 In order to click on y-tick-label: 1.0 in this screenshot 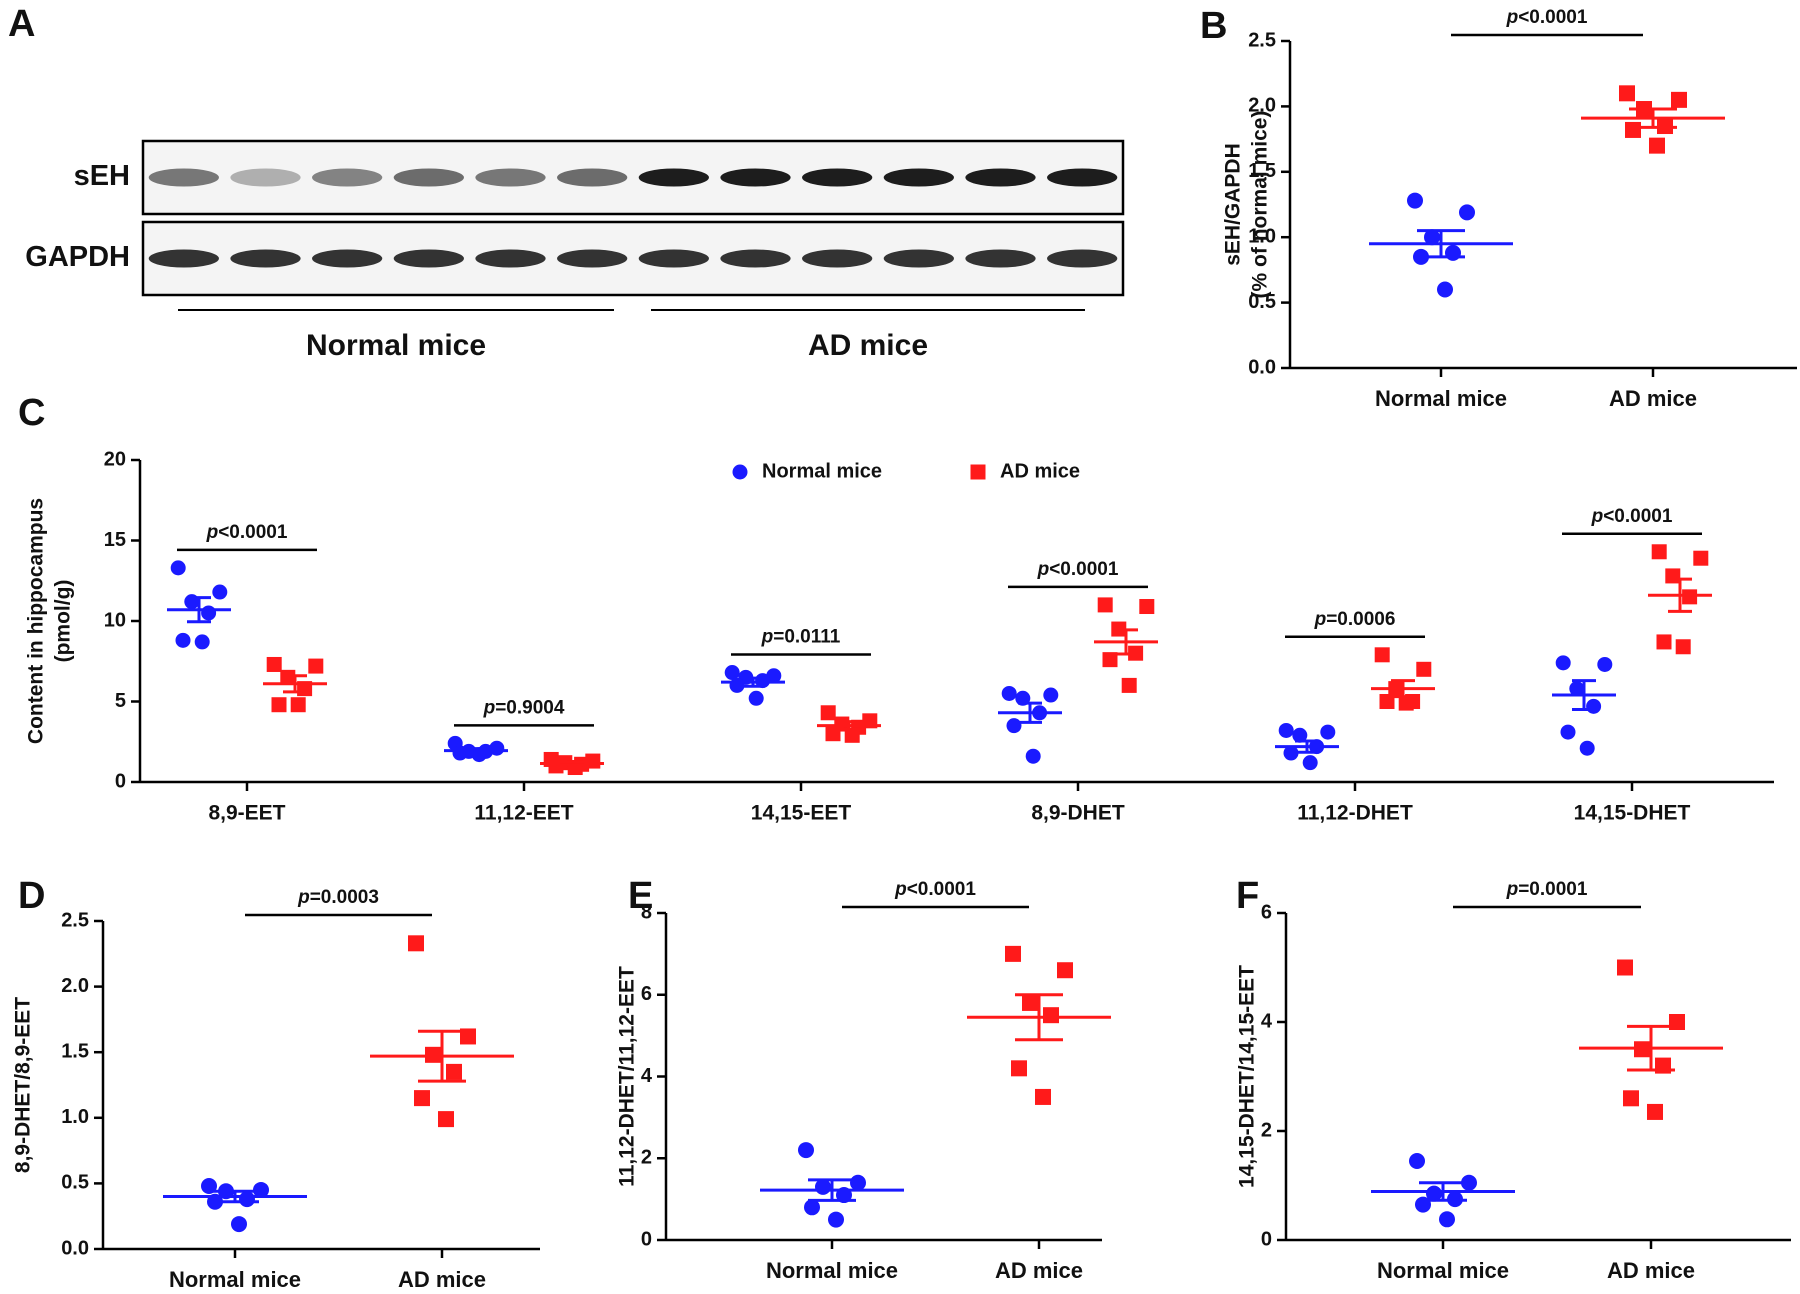, I will do `click(75, 1117)`.